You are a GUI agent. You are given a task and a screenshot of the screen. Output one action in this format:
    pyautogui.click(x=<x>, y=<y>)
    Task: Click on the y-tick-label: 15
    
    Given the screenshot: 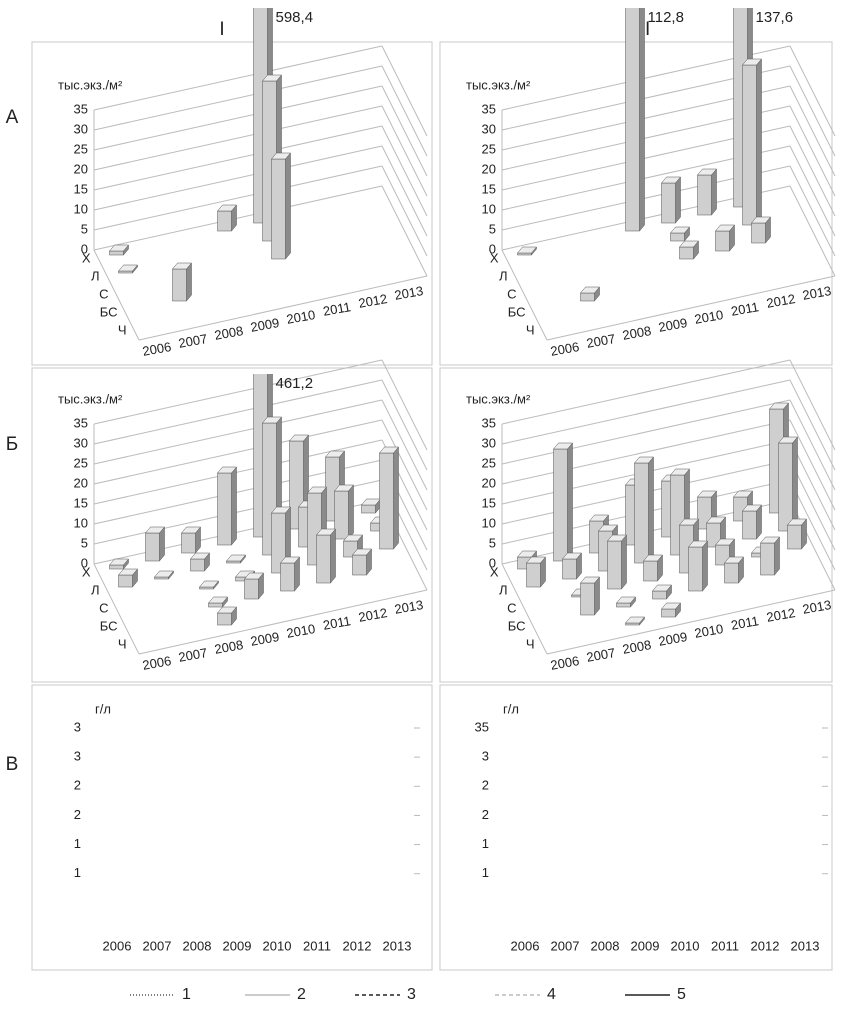 What is the action you would take?
    pyautogui.click(x=81, y=502)
    